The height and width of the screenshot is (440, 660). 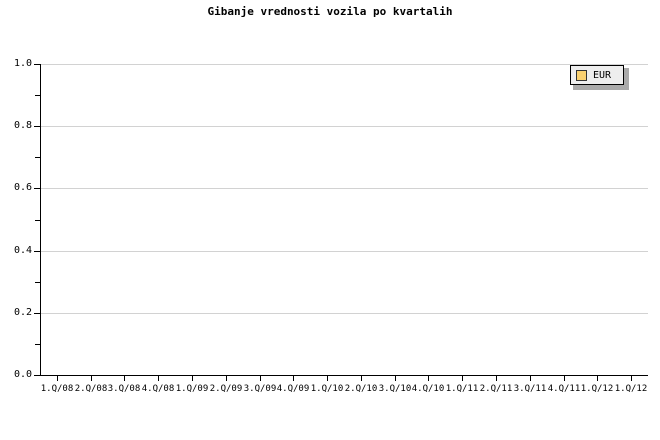 I want to click on y-axis-tick-label: 0.2, so click(x=22, y=312).